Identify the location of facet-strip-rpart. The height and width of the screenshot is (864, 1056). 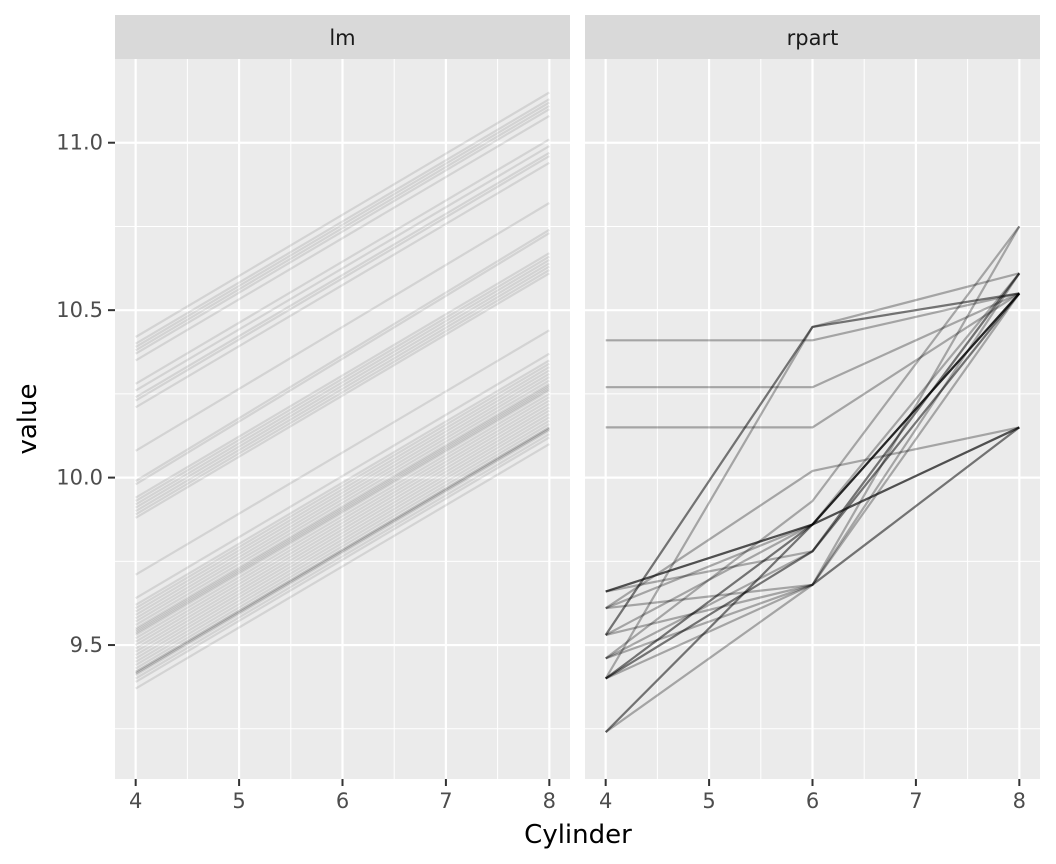
(812, 37).